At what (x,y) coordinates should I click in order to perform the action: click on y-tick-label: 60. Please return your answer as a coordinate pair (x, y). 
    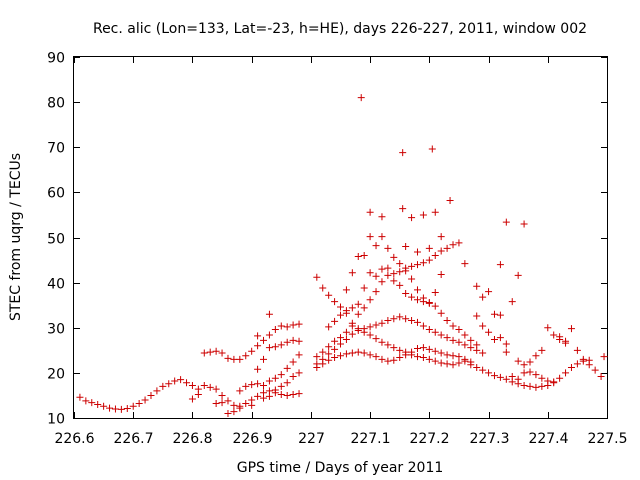
    Looking at the image, I should click on (56, 194).